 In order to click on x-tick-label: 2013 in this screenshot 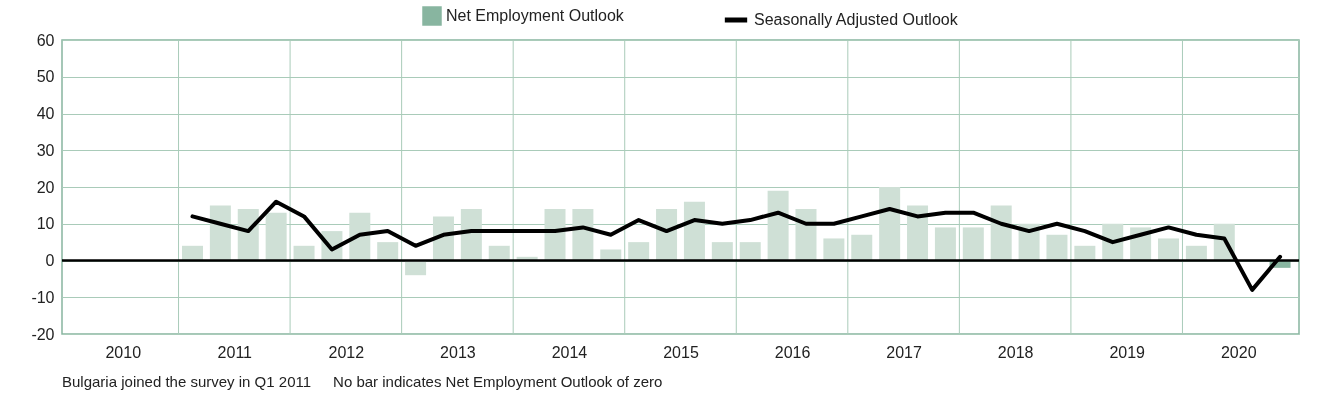, I will do `click(458, 352)`.